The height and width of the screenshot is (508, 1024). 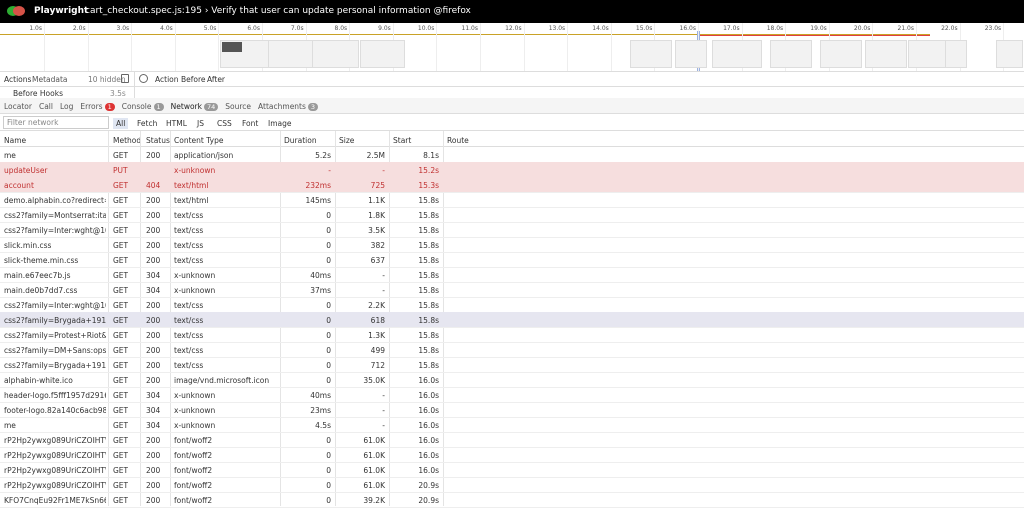 I want to click on type-filter: Image, so click(x=280, y=123).